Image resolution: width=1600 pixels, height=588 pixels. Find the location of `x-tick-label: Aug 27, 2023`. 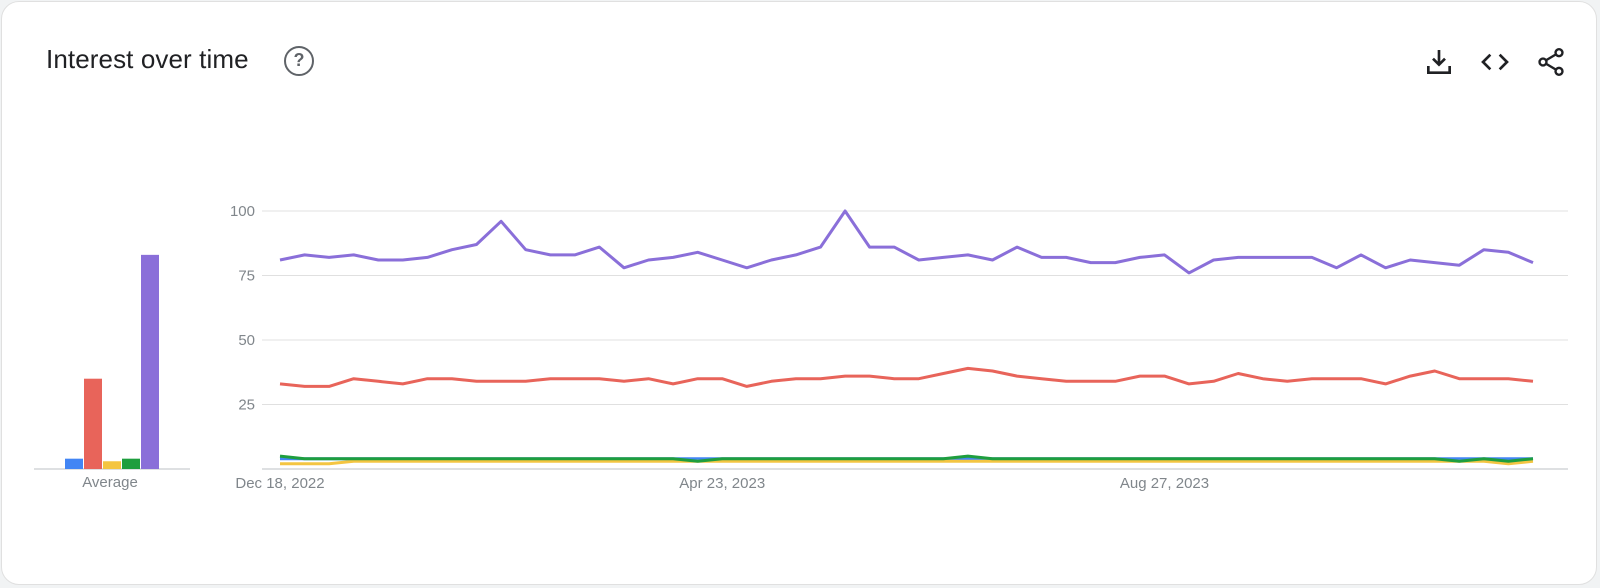

x-tick-label: Aug 27, 2023 is located at coordinates (1164, 483).